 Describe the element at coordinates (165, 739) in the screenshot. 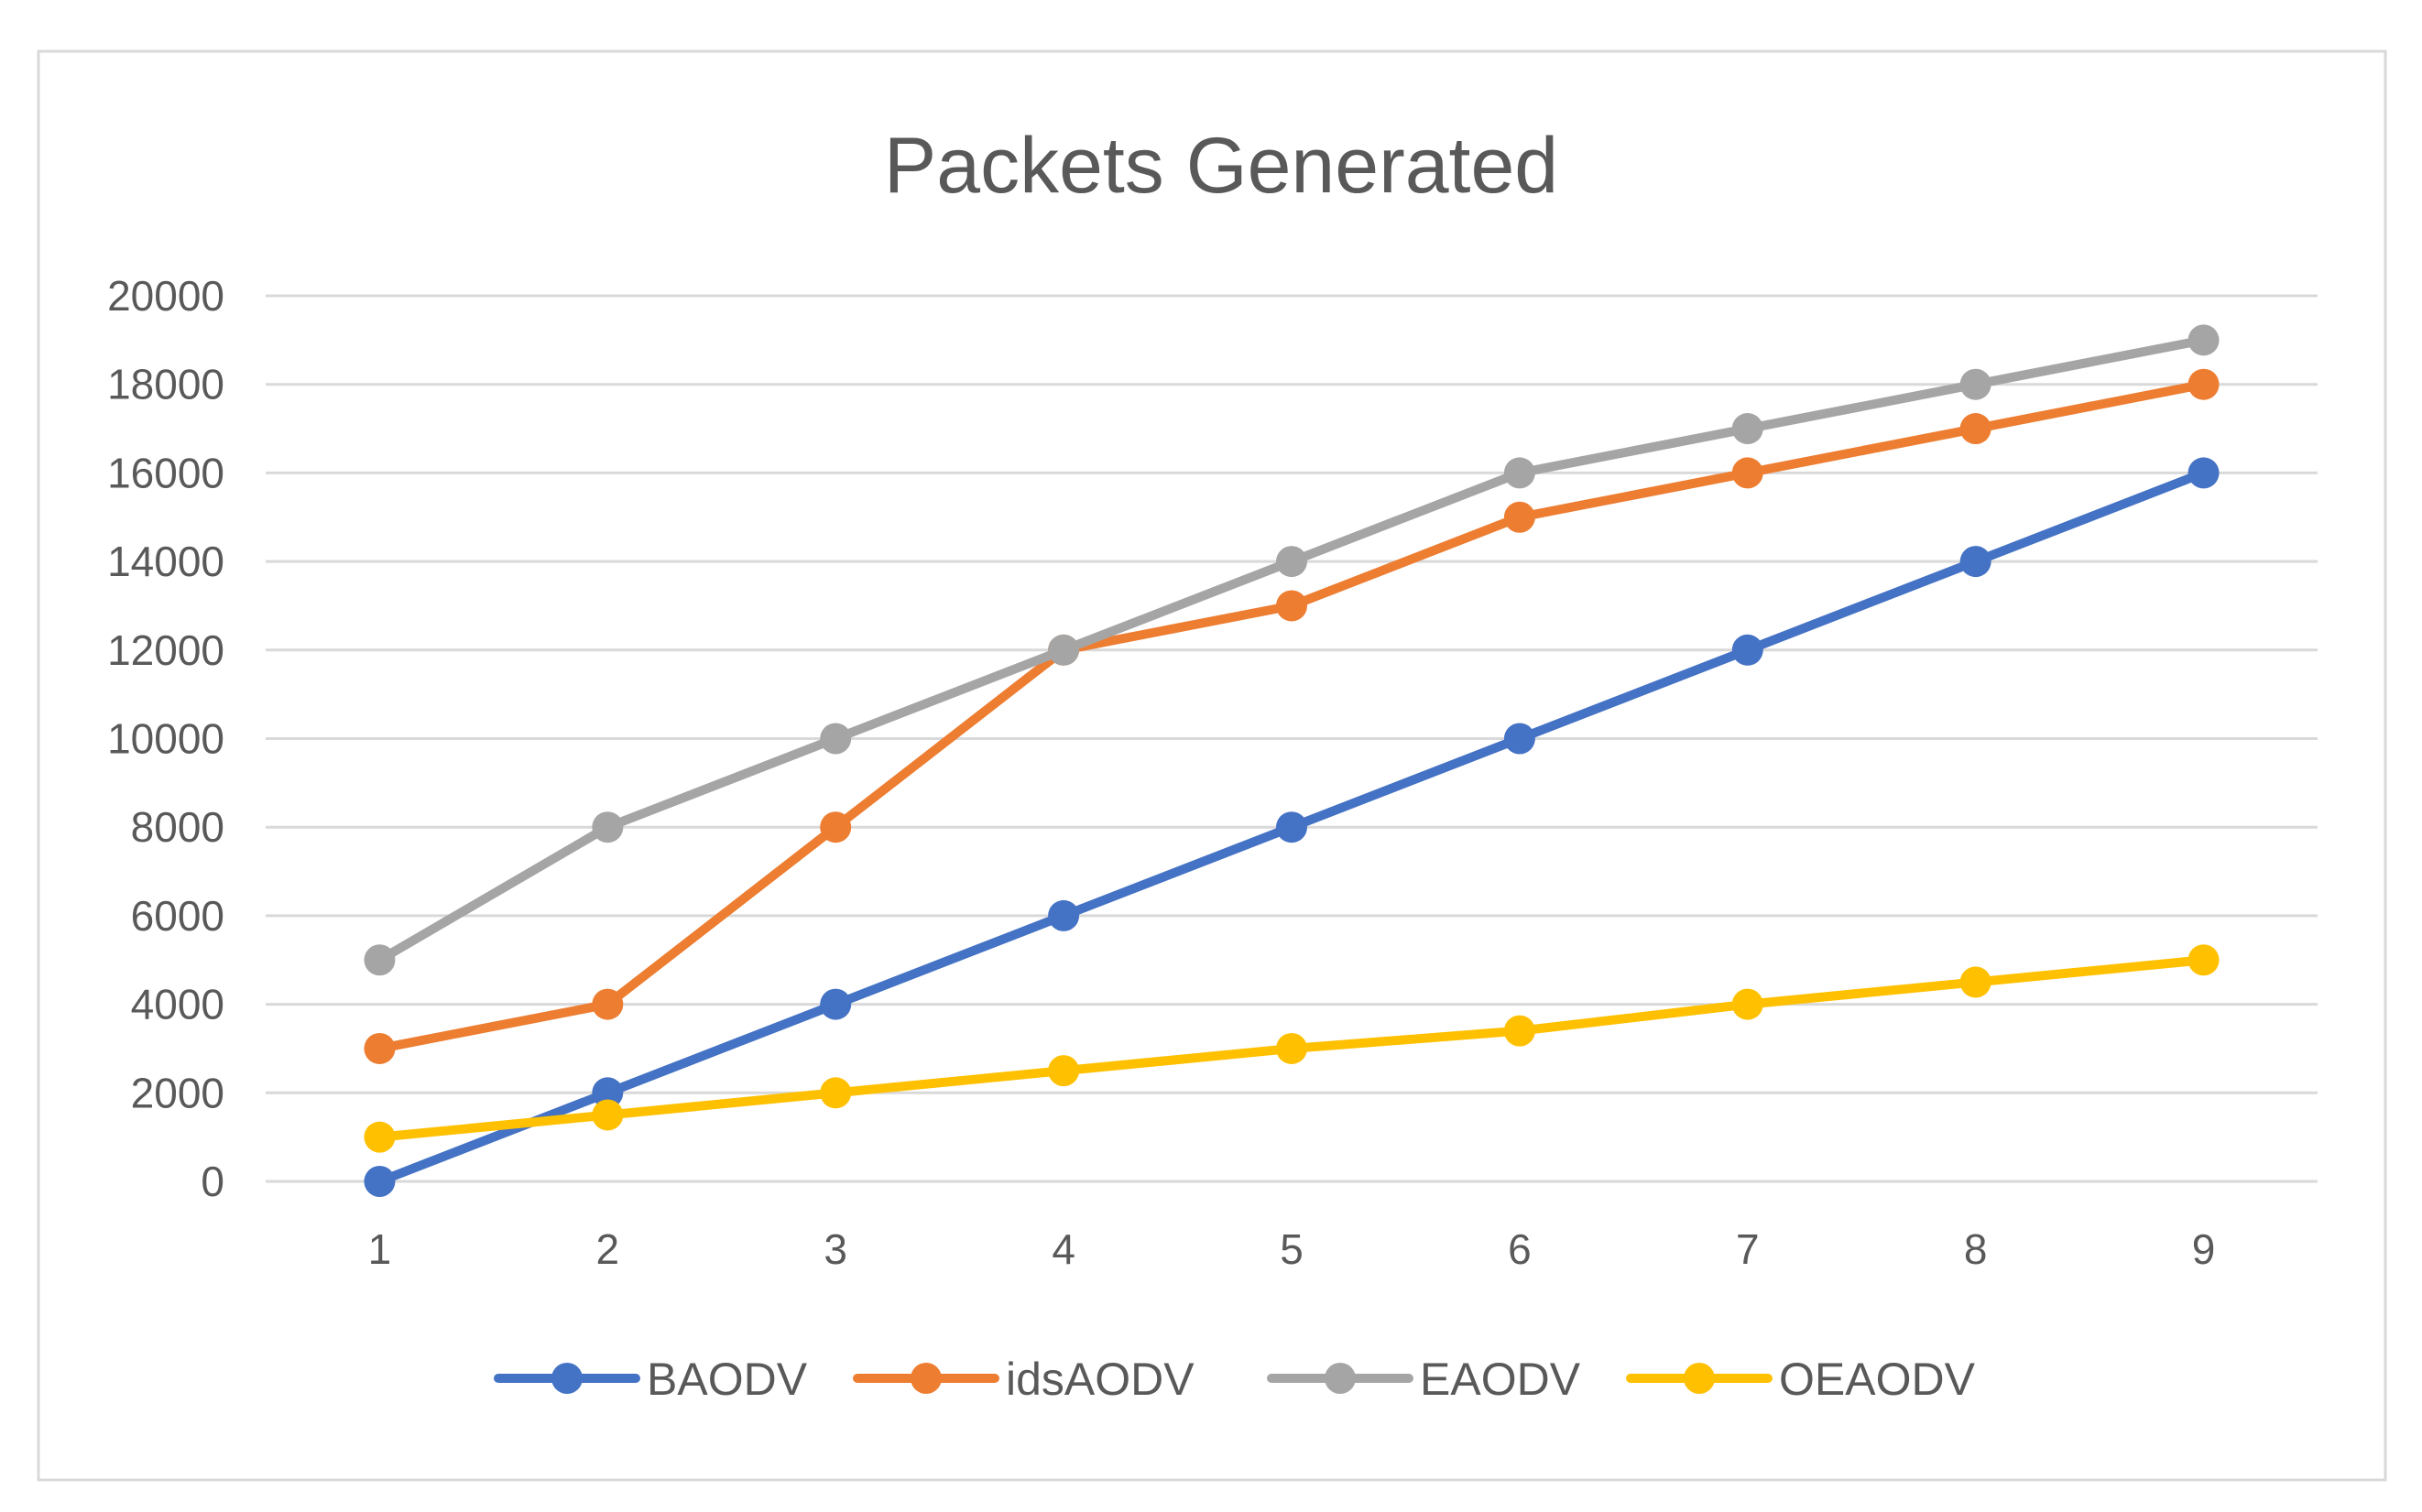

I see `y-tick-label: 10000` at that location.